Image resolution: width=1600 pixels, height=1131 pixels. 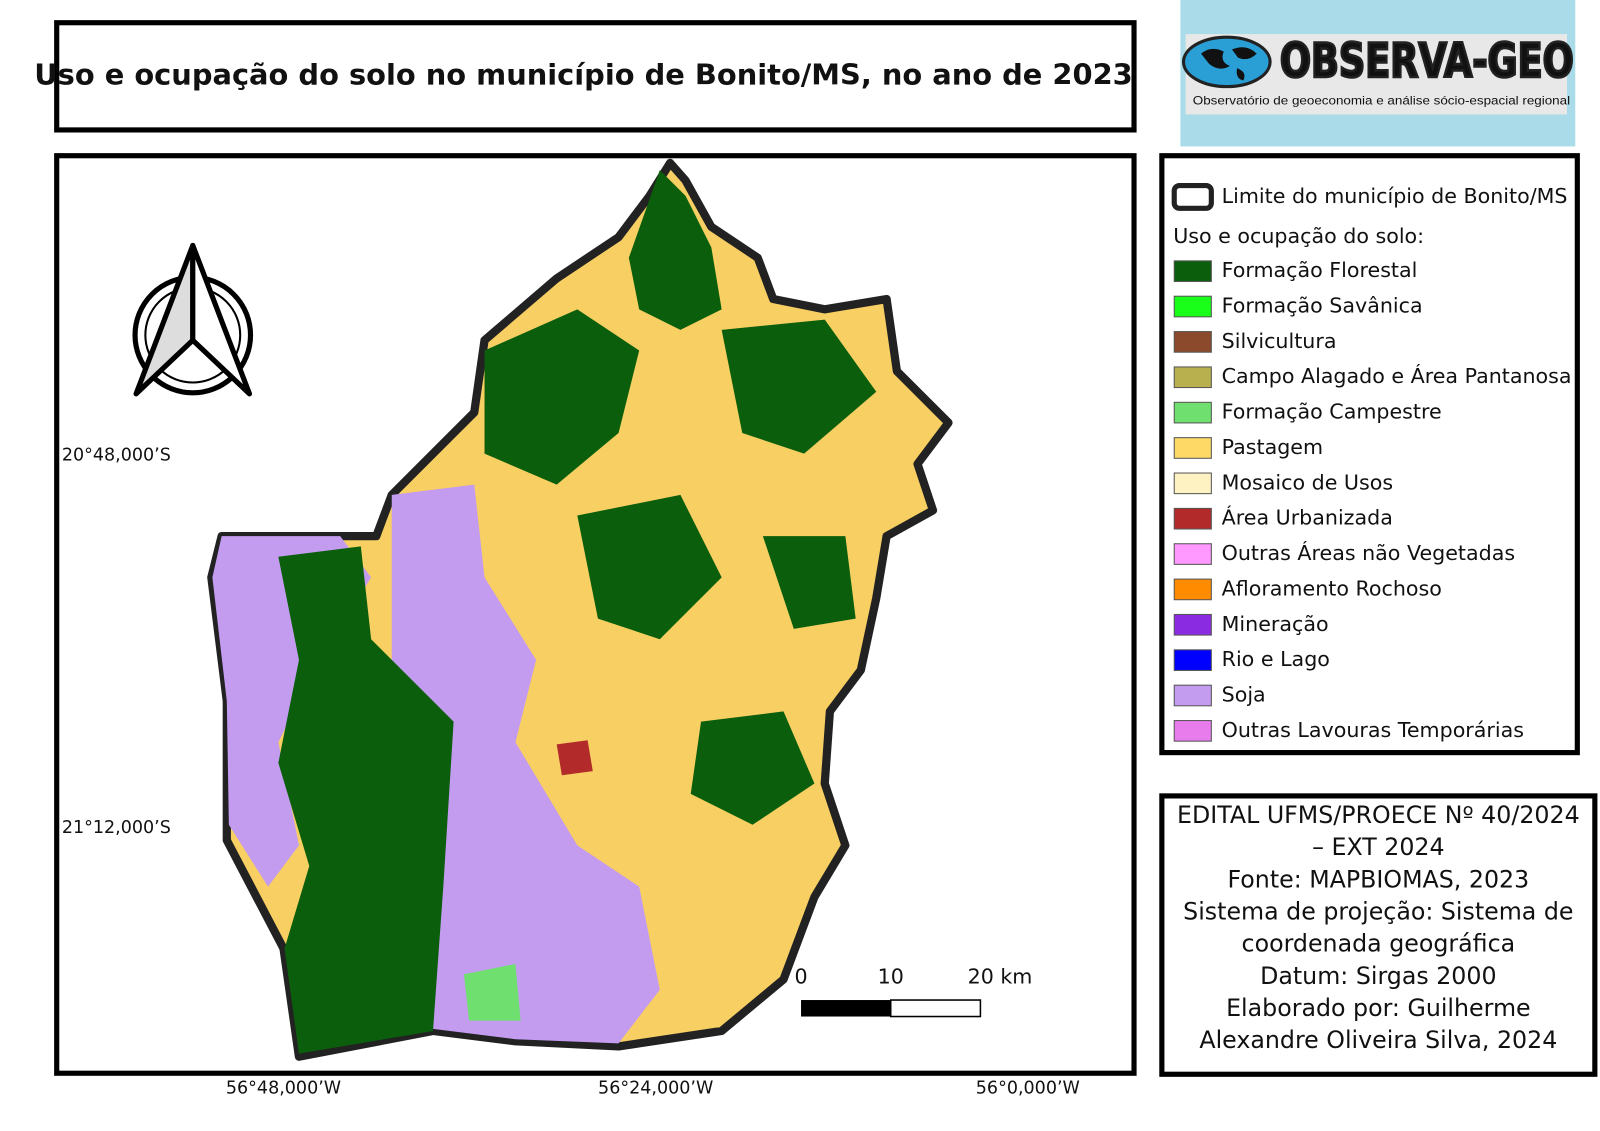 What do you see at coordinates (1379, 944) in the screenshot?
I see `info-line: coordenada geográfica` at bounding box center [1379, 944].